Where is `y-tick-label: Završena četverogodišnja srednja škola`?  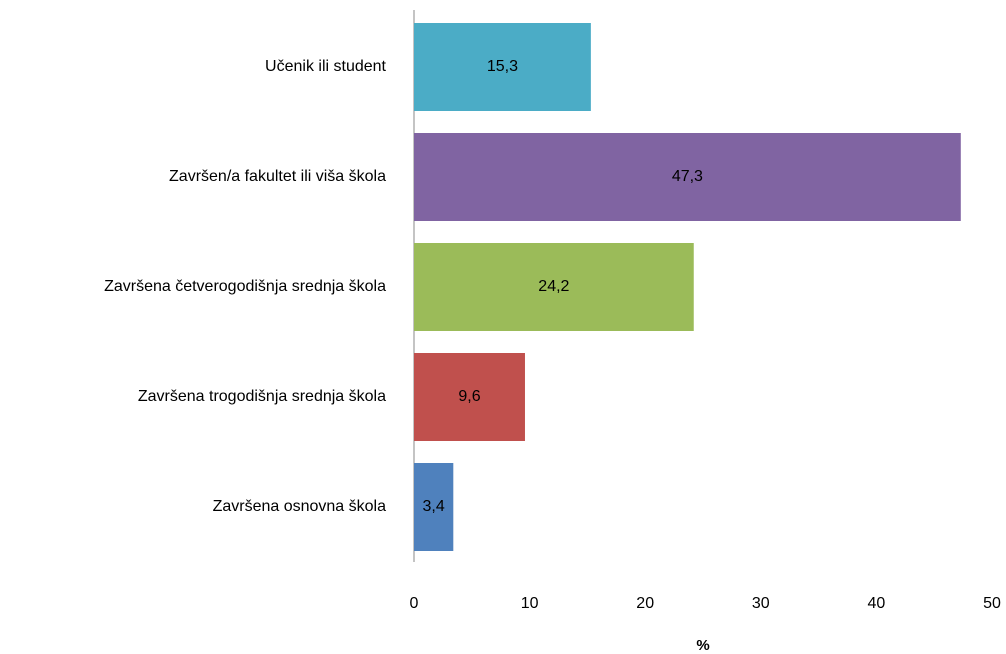 y-tick-label: Završena četverogodišnja srednja škola is located at coordinates (245, 286).